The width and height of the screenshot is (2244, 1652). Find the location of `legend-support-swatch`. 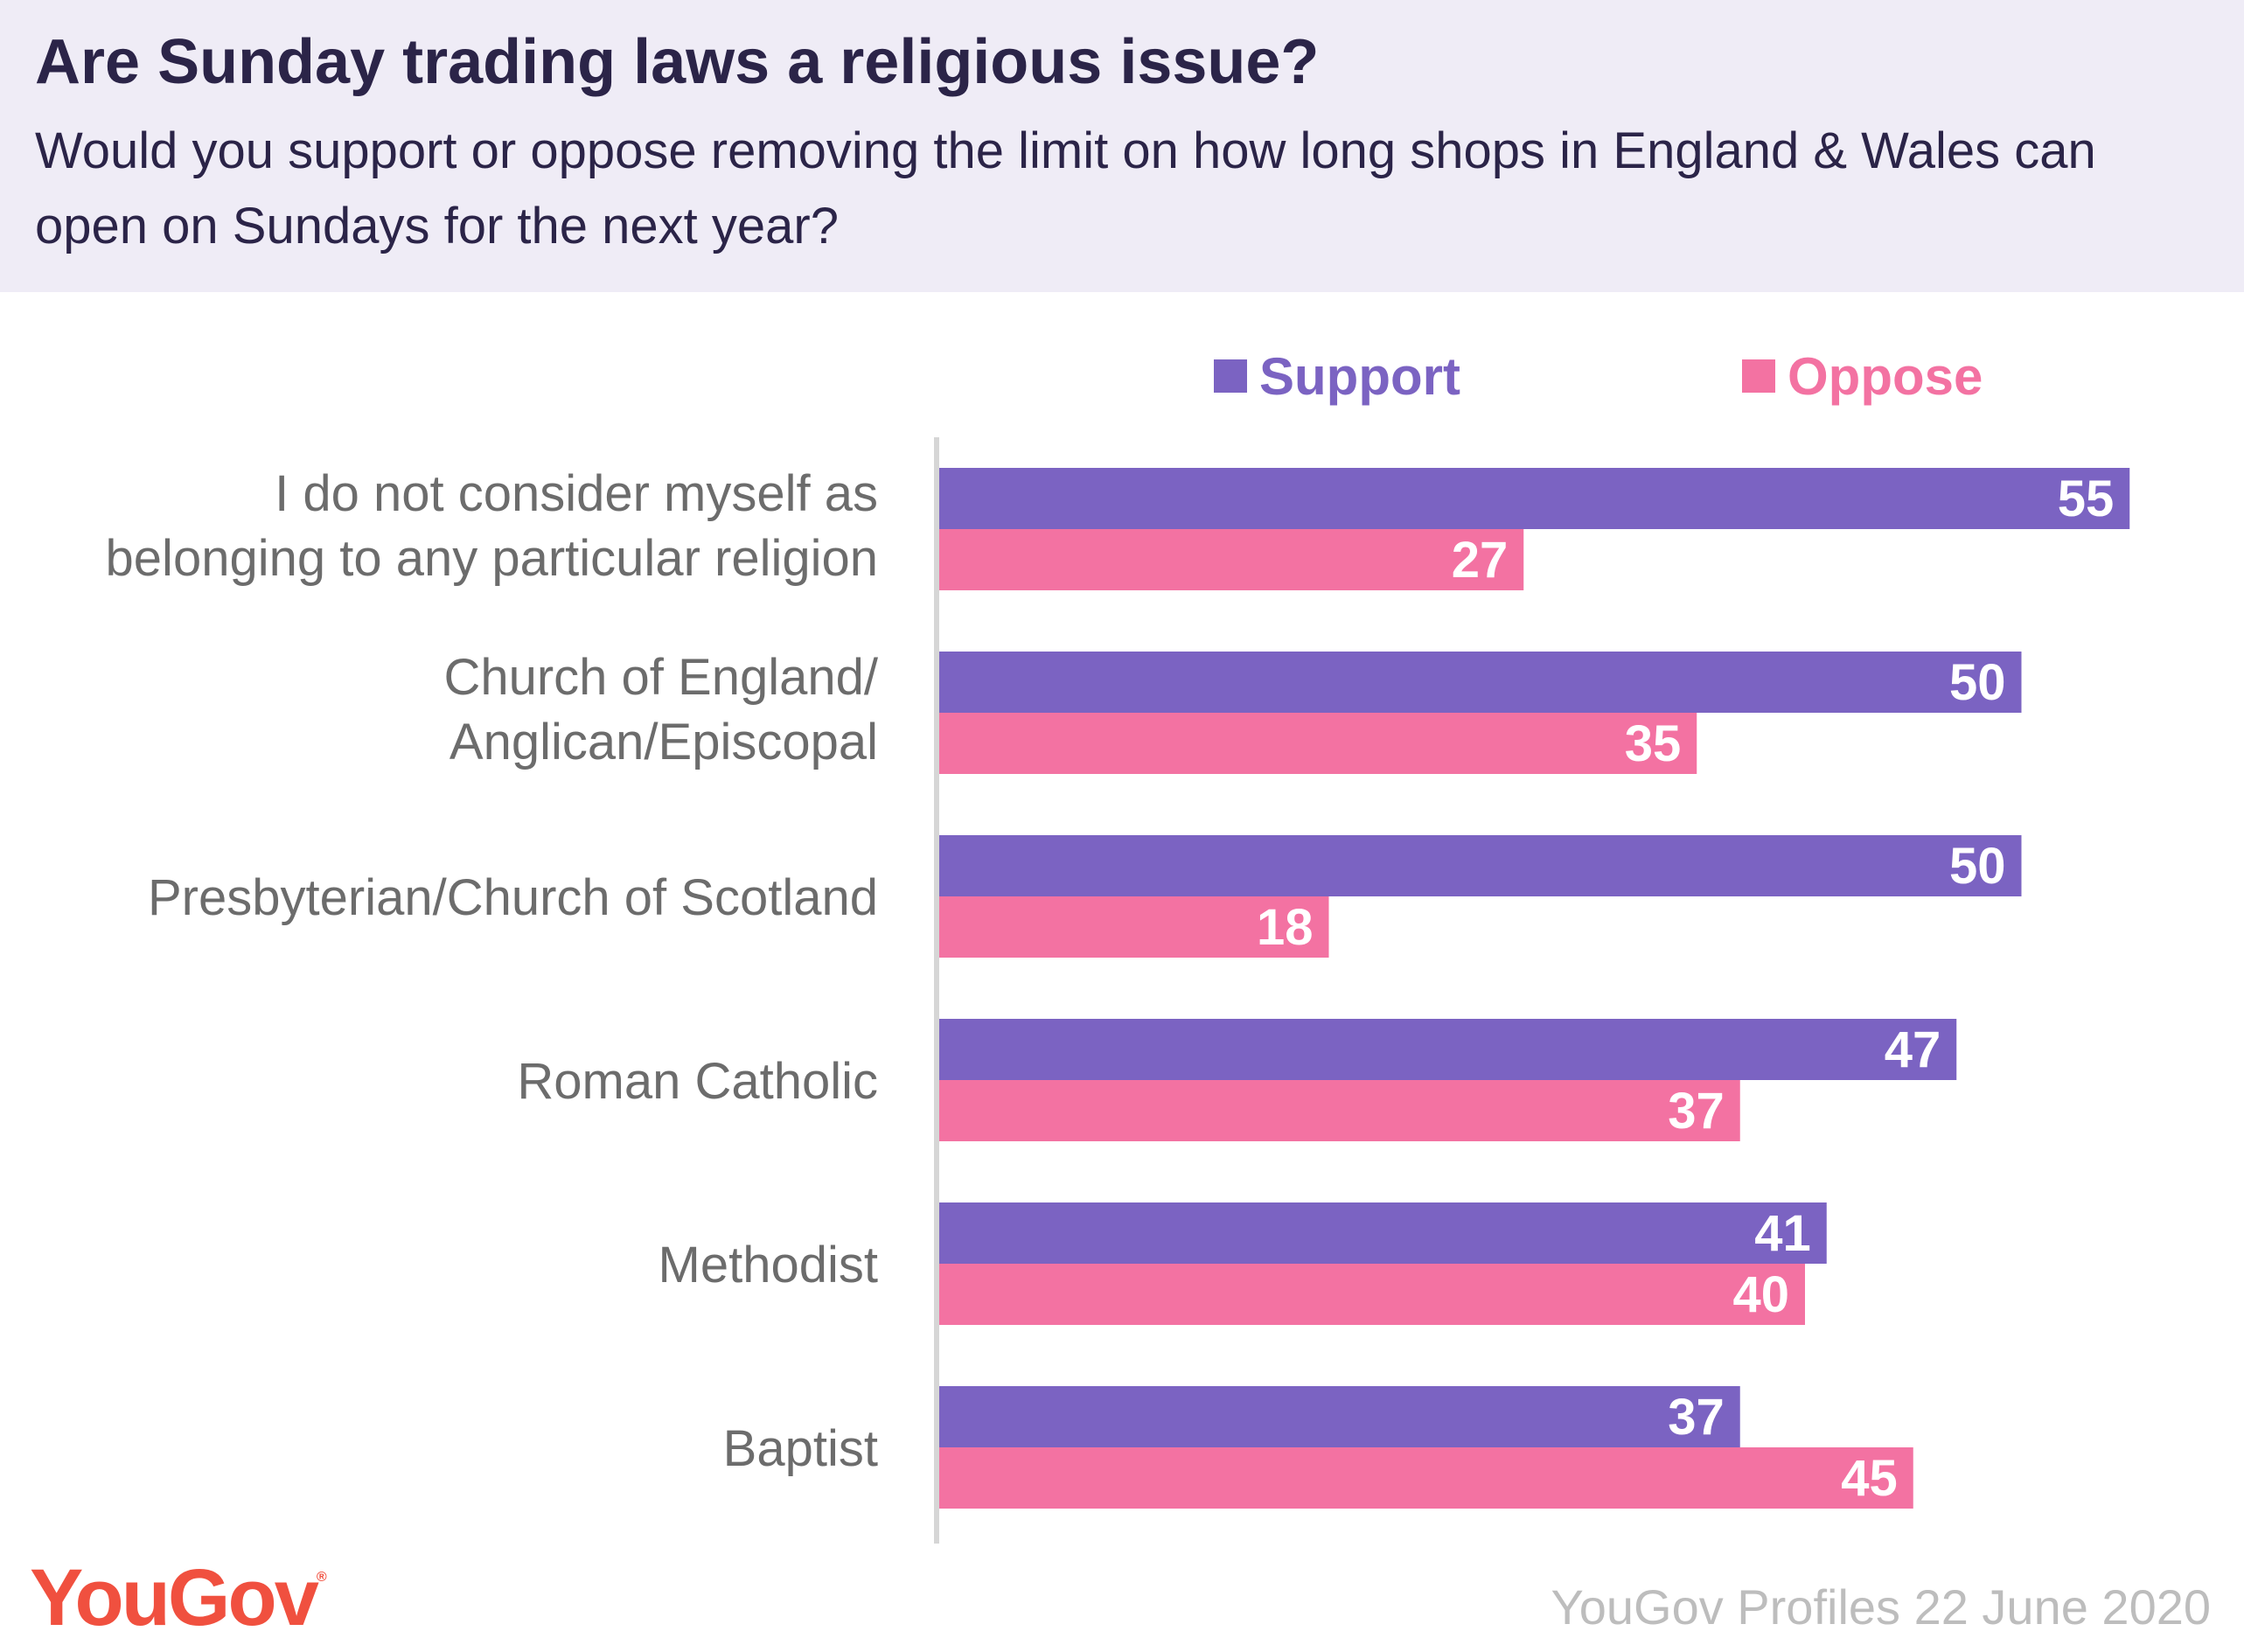

legend-support-swatch is located at coordinates (1231, 376).